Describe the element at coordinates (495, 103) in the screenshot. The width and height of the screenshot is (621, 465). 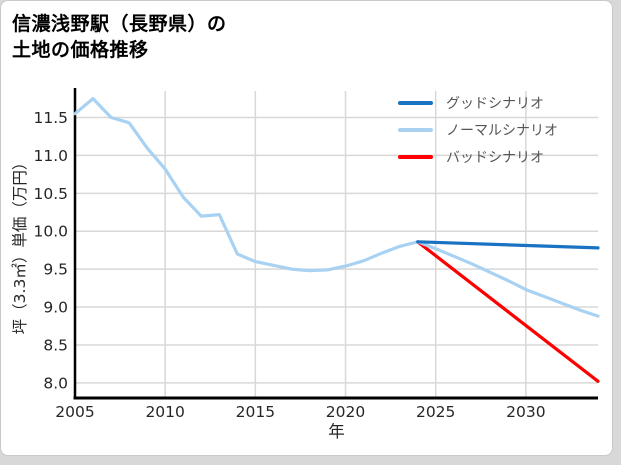
I see `legend-label-good-scenario: グッドシナリオ` at that location.